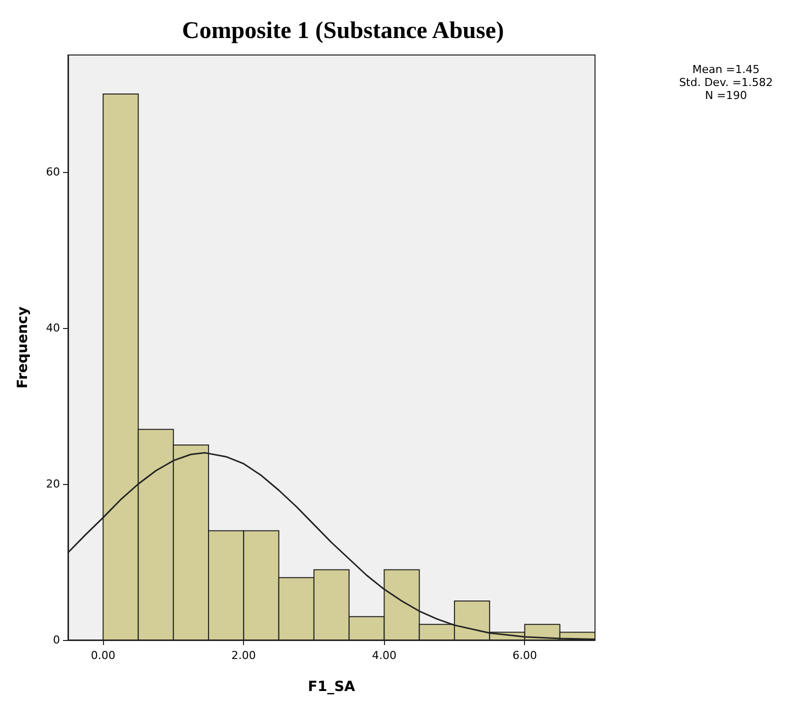  Describe the element at coordinates (56, 640) in the screenshot. I see `y-tick-label: 0` at that location.